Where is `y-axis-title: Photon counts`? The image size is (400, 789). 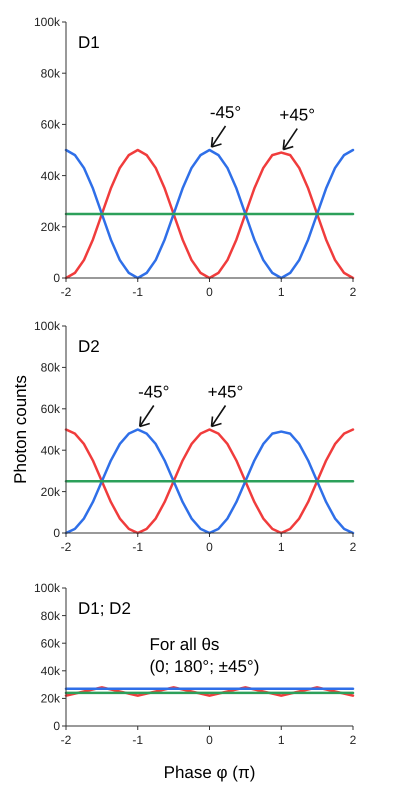 y-axis-title: Photon counts is located at coordinates (20, 429).